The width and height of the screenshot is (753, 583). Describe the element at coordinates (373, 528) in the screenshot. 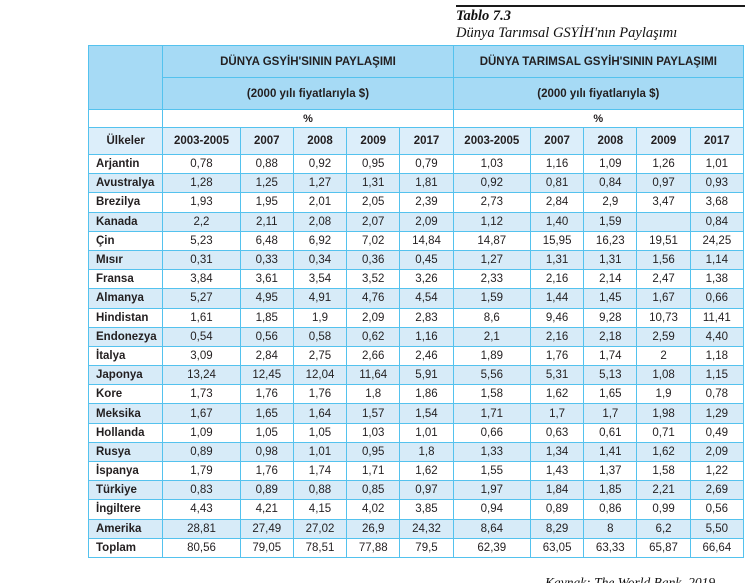

I see `value-cell: 26,9` at that location.